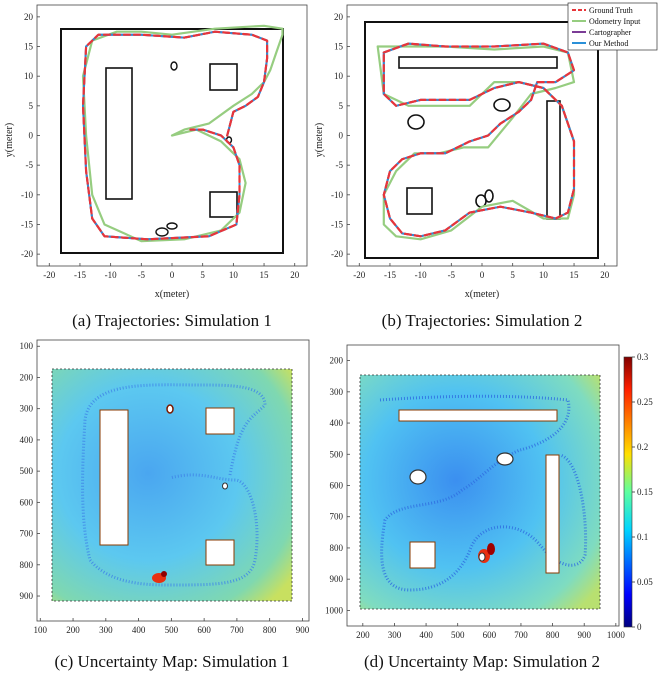 This screenshot has width=660, height=675. I want to click on colorbar-tick-label: 0, so click(639, 627).